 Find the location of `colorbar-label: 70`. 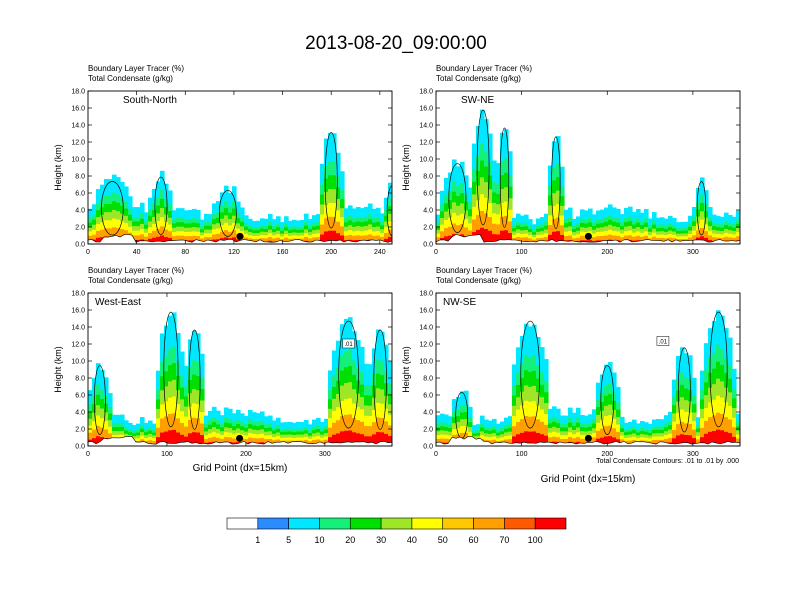

colorbar-label: 70 is located at coordinates (504, 540).